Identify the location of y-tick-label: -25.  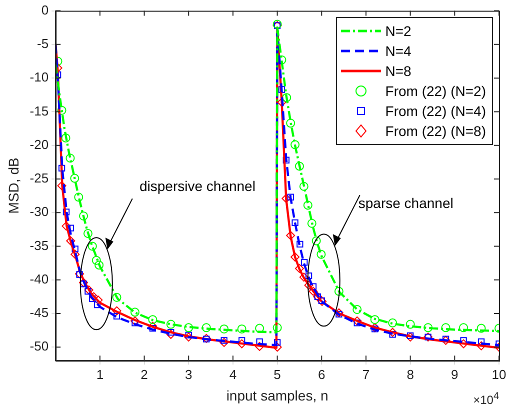
(39, 178).